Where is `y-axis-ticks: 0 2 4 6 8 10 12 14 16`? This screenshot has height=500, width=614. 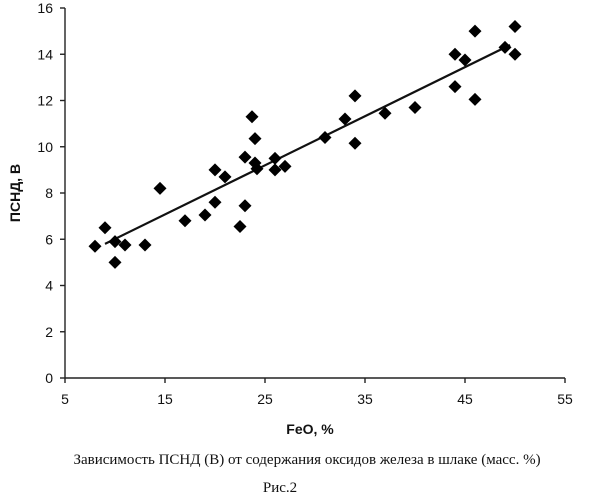
y-axis-ticks: 0 2 4 6 8 10 12 14 16 is located at coordinates (51, 193).